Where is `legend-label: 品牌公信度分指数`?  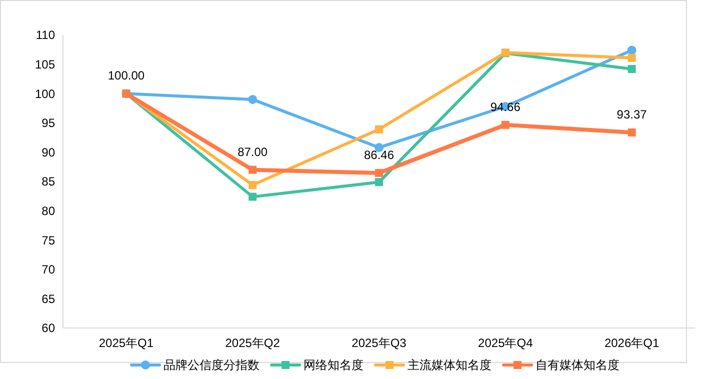
legend-label: 品牌公信度分指数 is located at coordinates (212, 365).